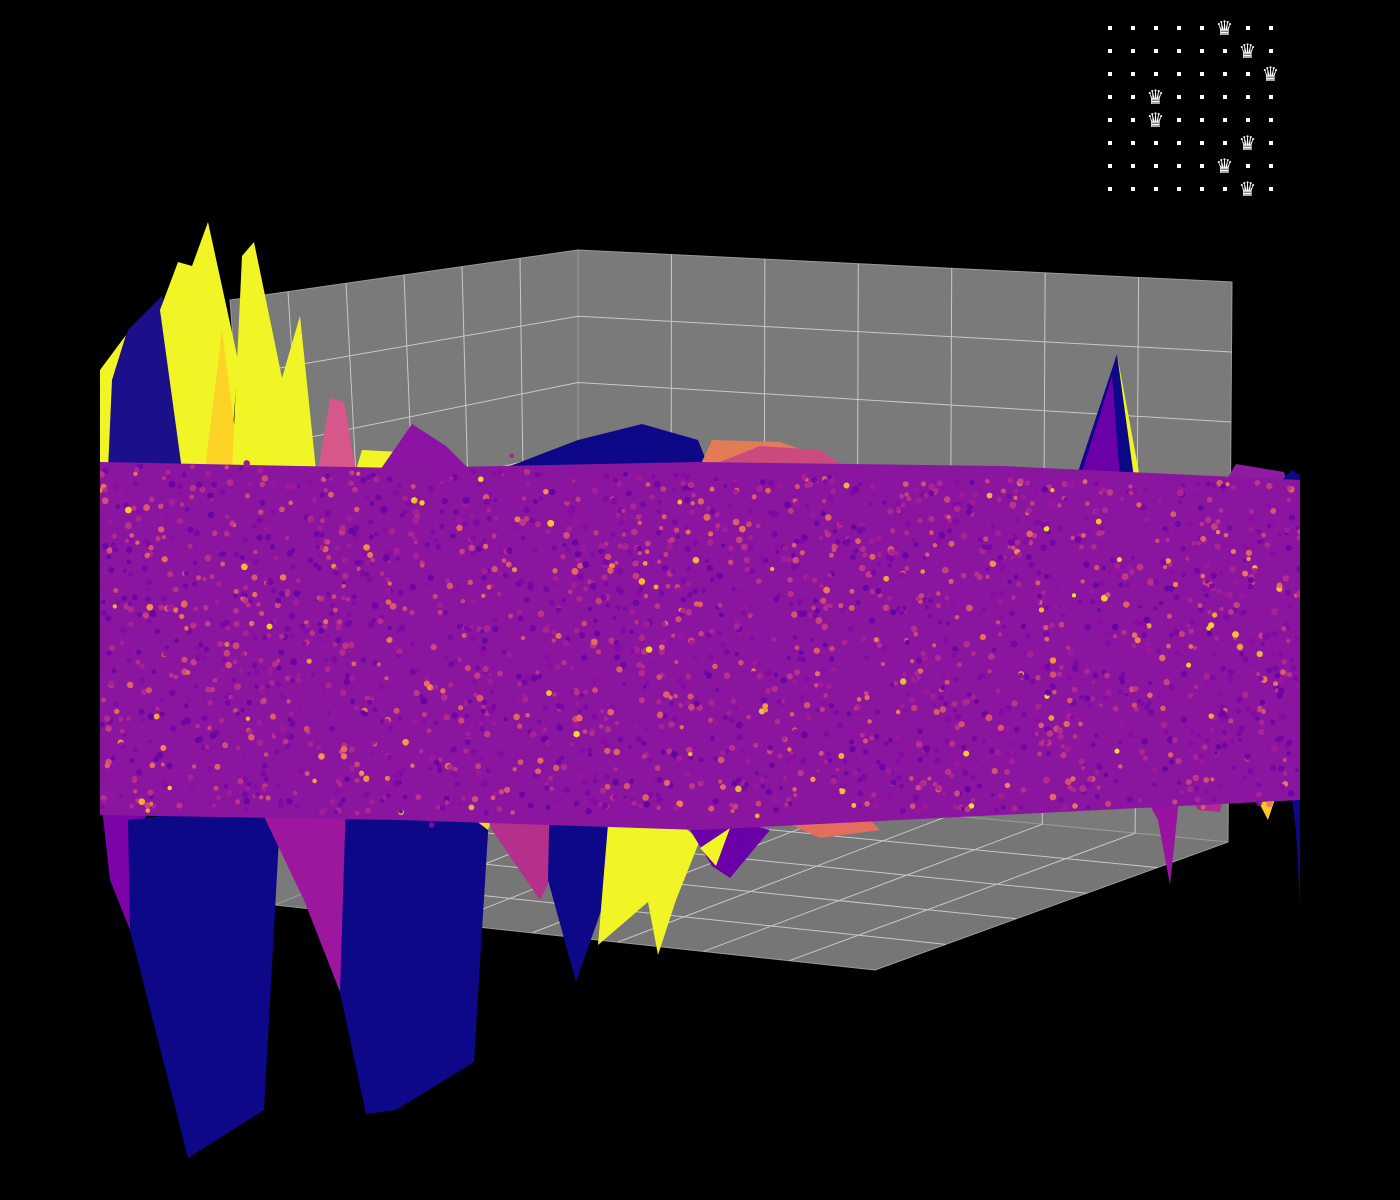  I want to click on surface-facet, so click(730, 849).